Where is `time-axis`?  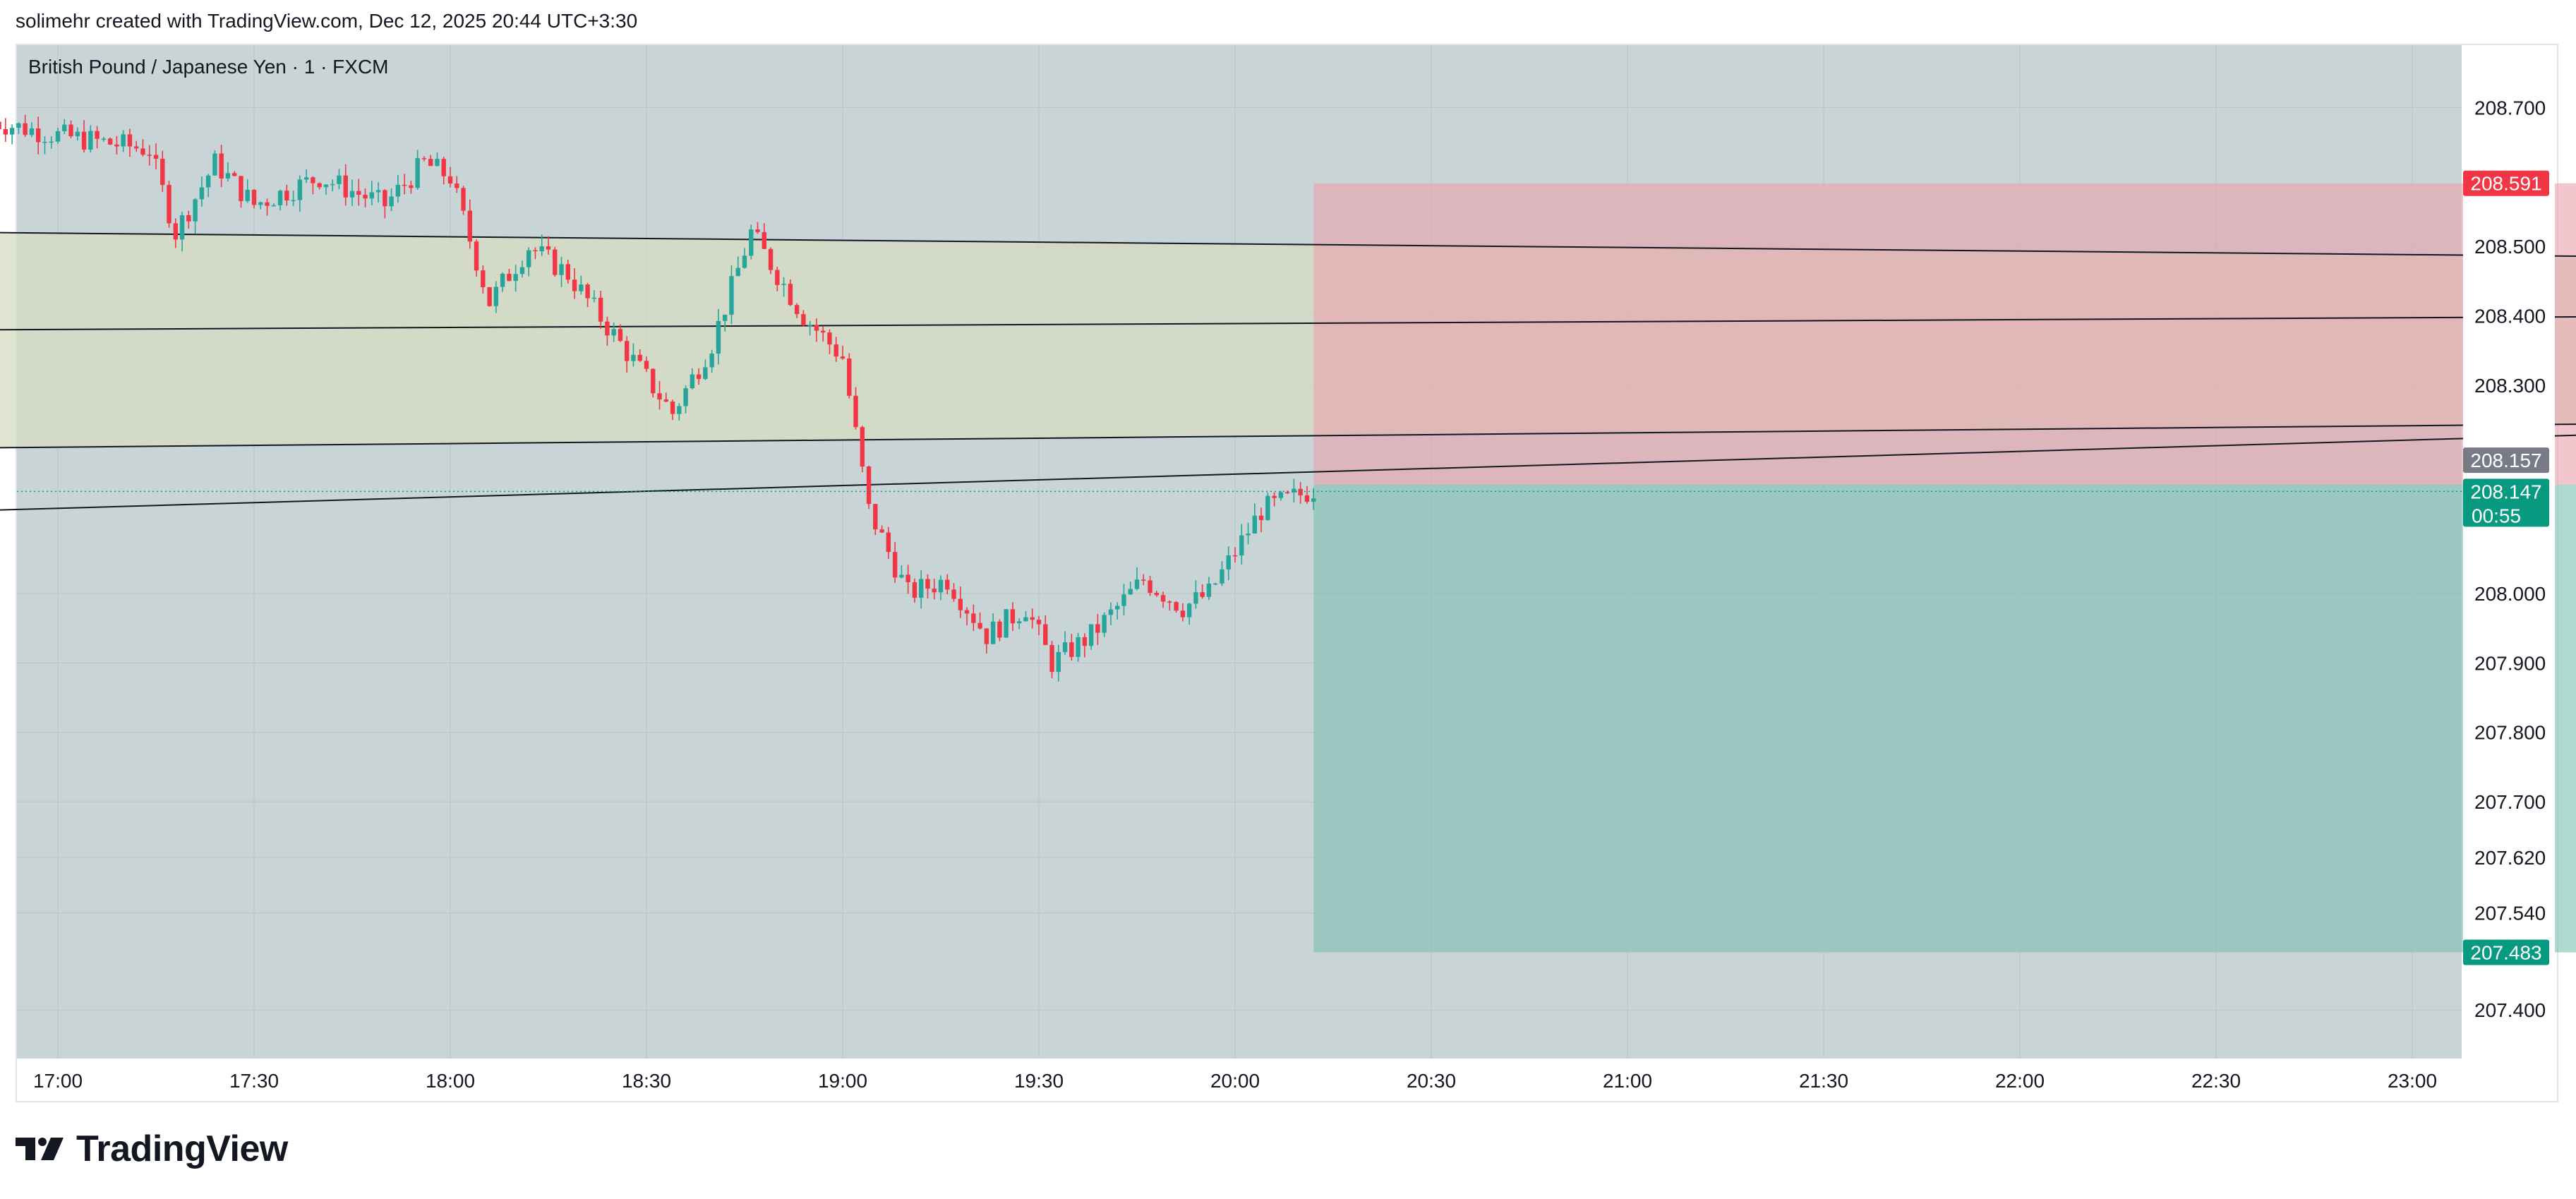
time-axis is located at coordinates (1239, 1079).